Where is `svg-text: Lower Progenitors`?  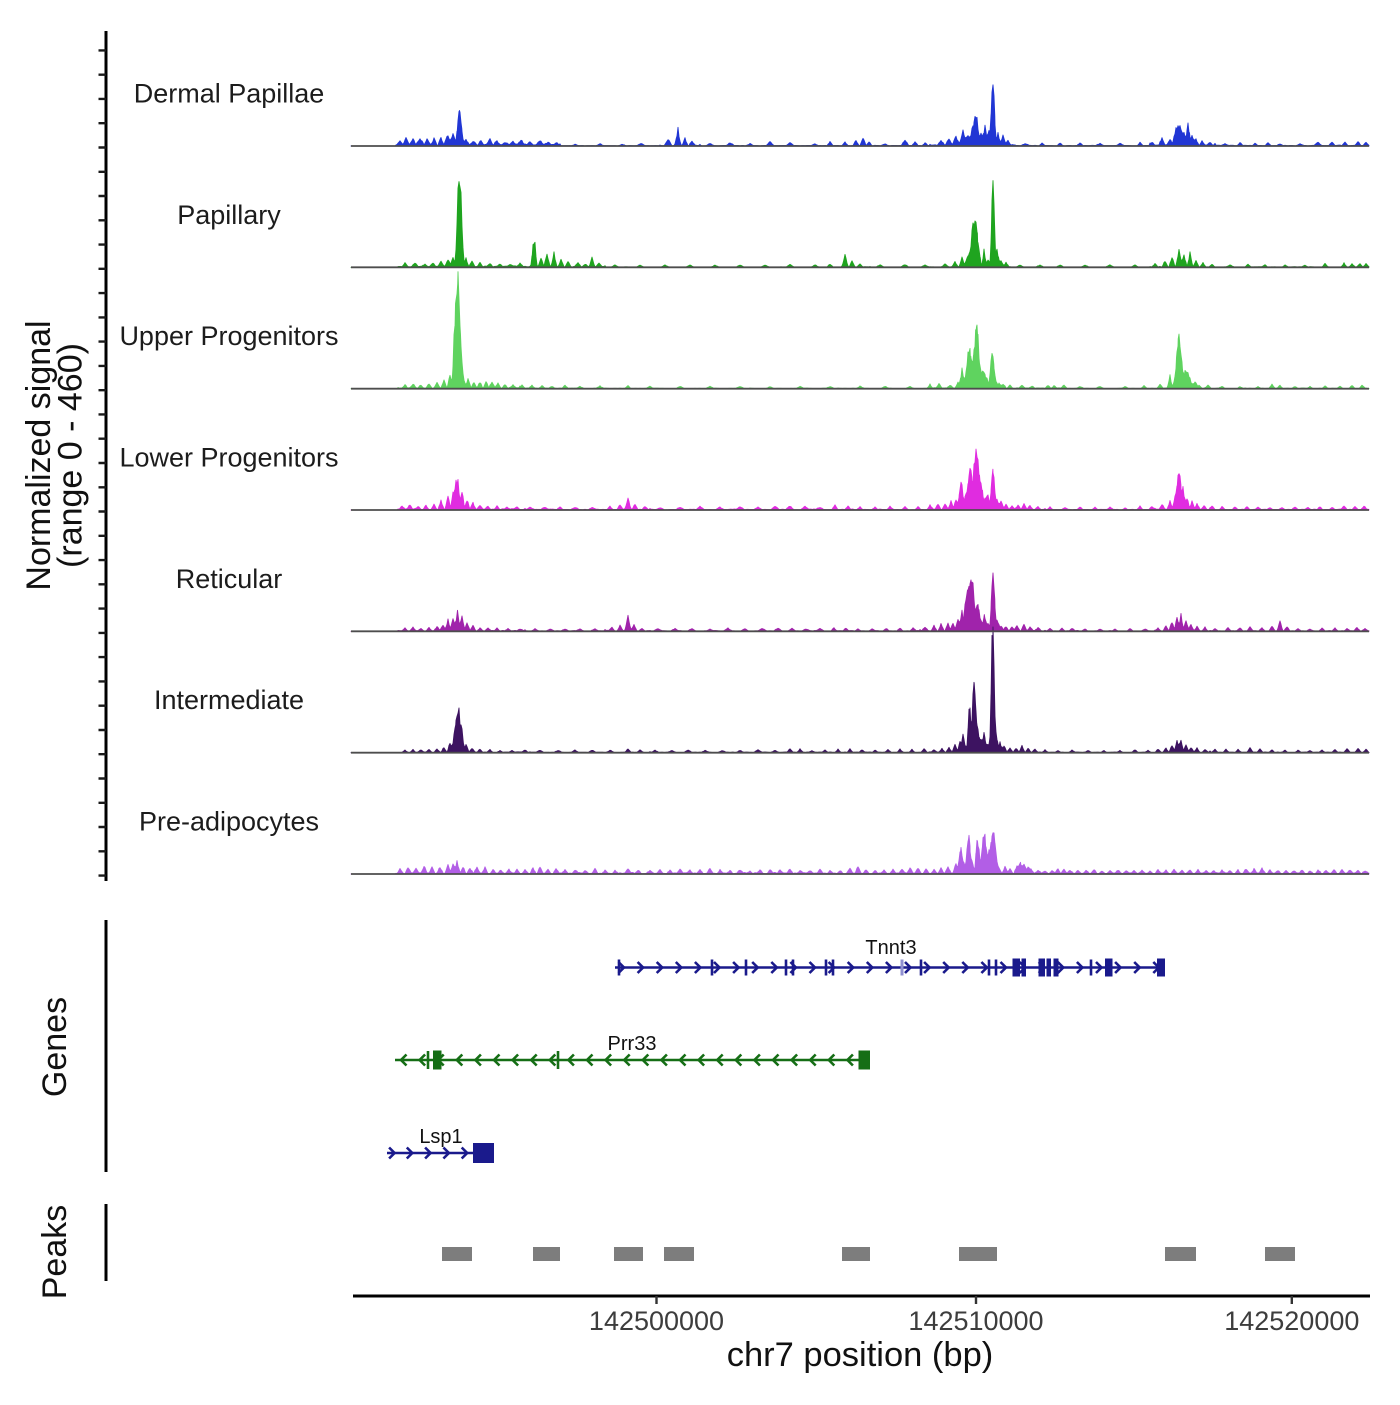
svg-text: Lower Progenitors is located at coordinates (228, 458).